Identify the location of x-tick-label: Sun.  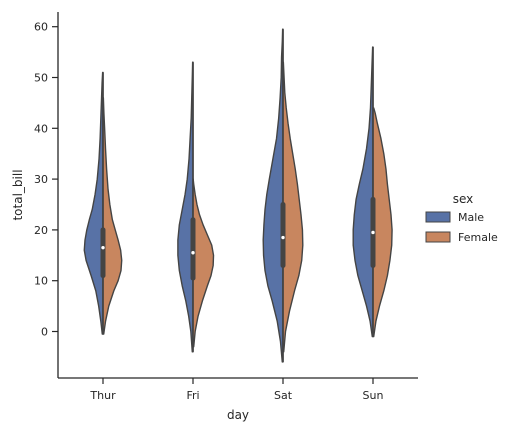
(373, 395).